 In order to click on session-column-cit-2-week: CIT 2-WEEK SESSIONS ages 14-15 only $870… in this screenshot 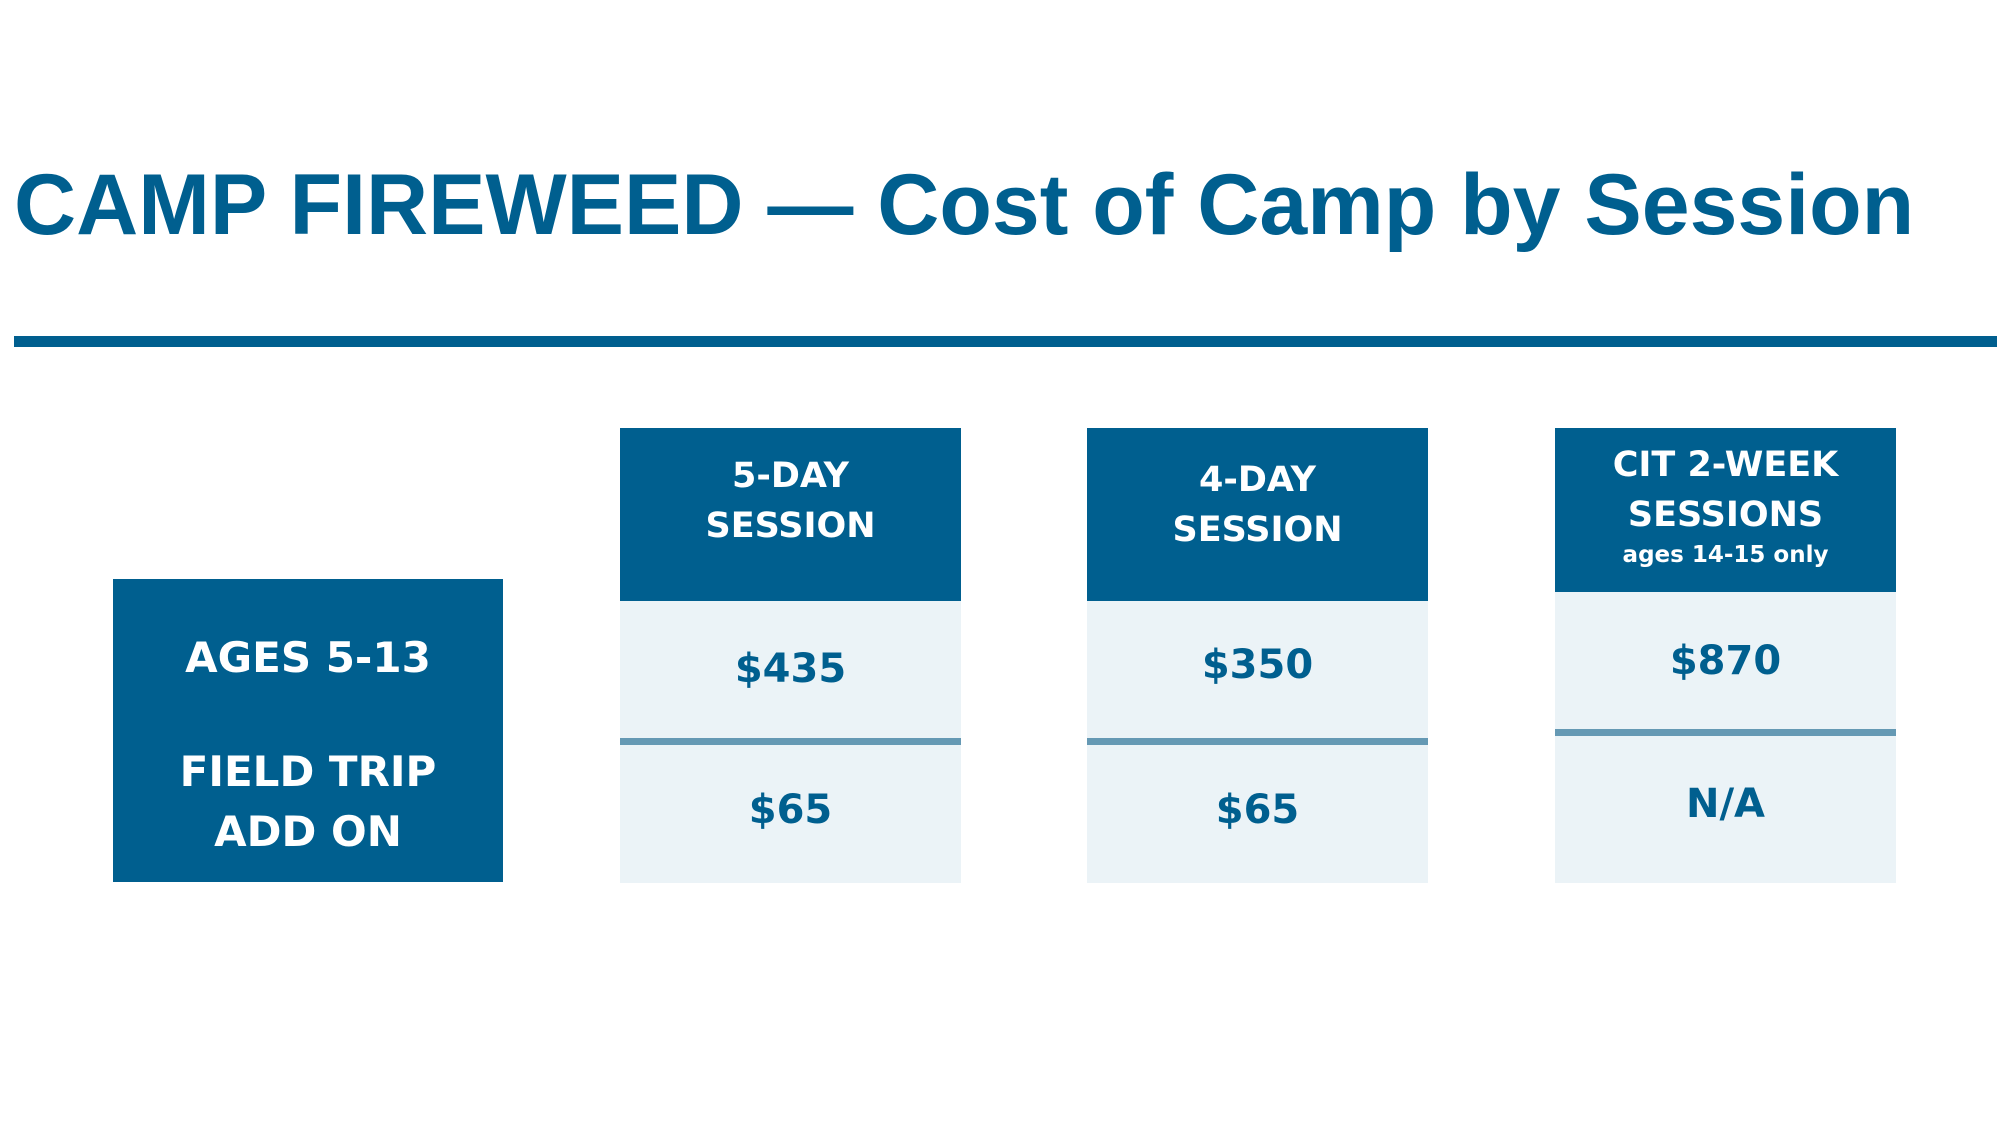, I will do `click(1725, 655)`.